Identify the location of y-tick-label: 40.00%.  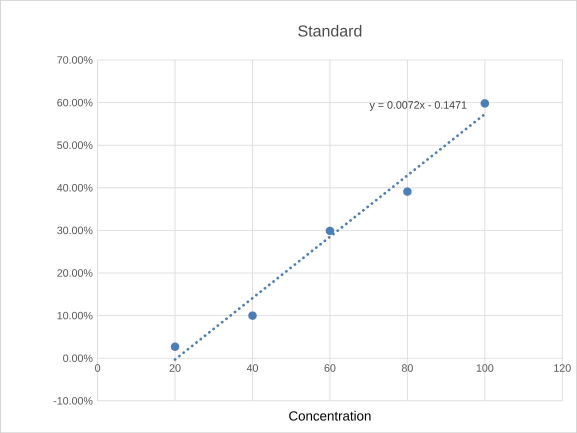
(75, 188).